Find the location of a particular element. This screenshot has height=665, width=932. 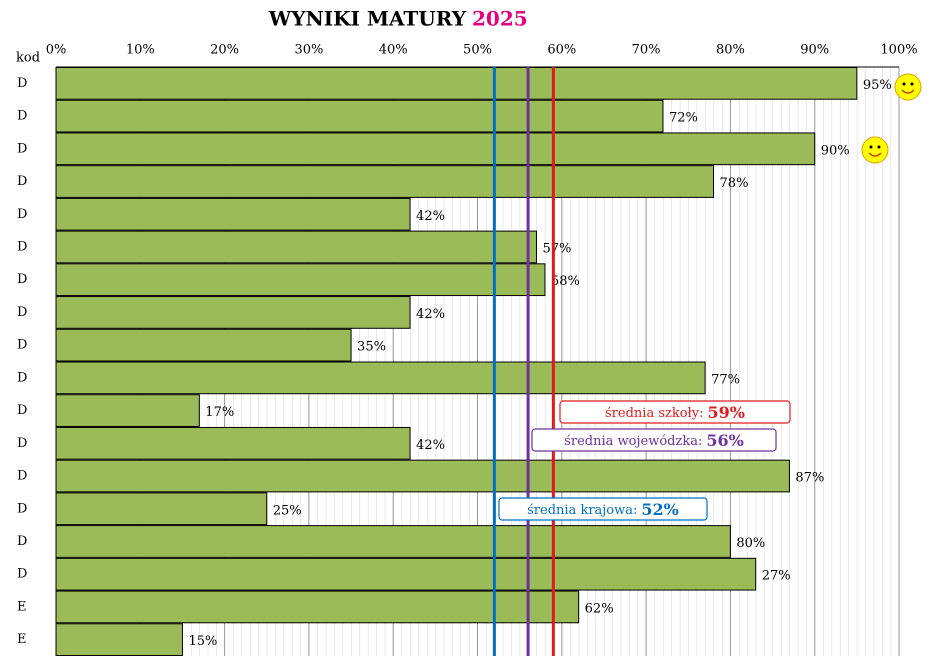

data-label: 95% is located at coordinates (877, 85).